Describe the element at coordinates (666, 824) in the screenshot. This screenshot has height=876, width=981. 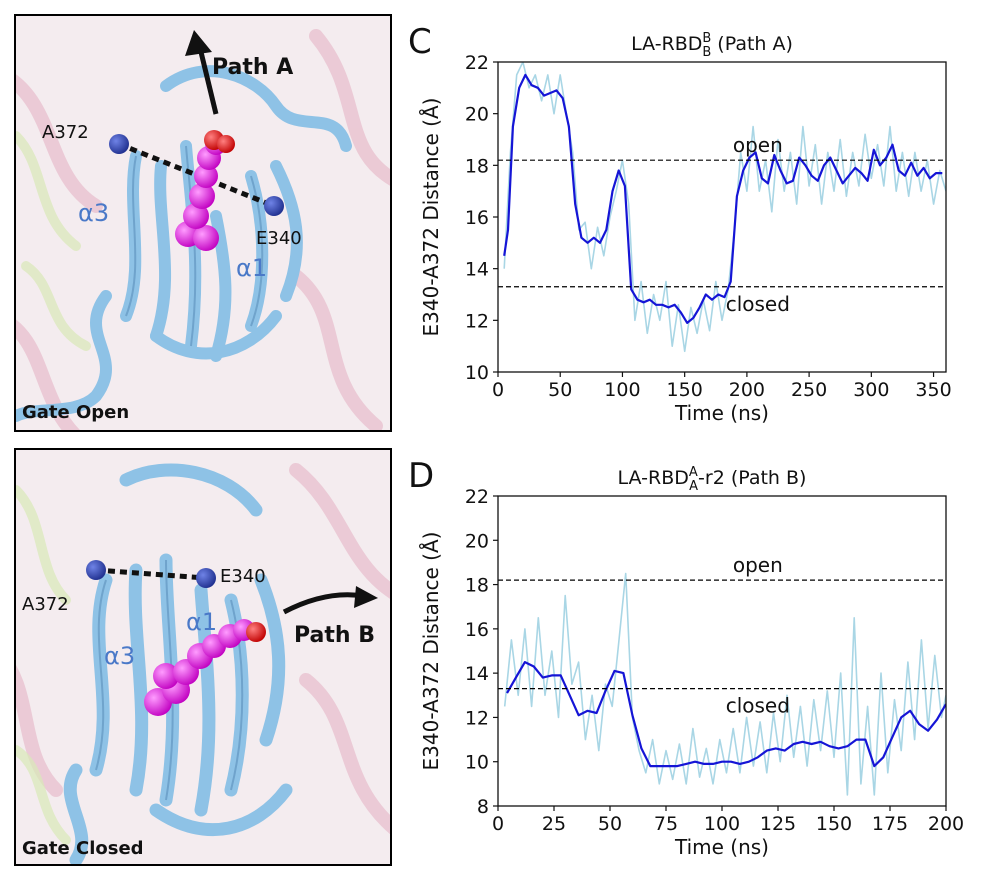
I see `chart-d-xtick-label: 75` at that location.